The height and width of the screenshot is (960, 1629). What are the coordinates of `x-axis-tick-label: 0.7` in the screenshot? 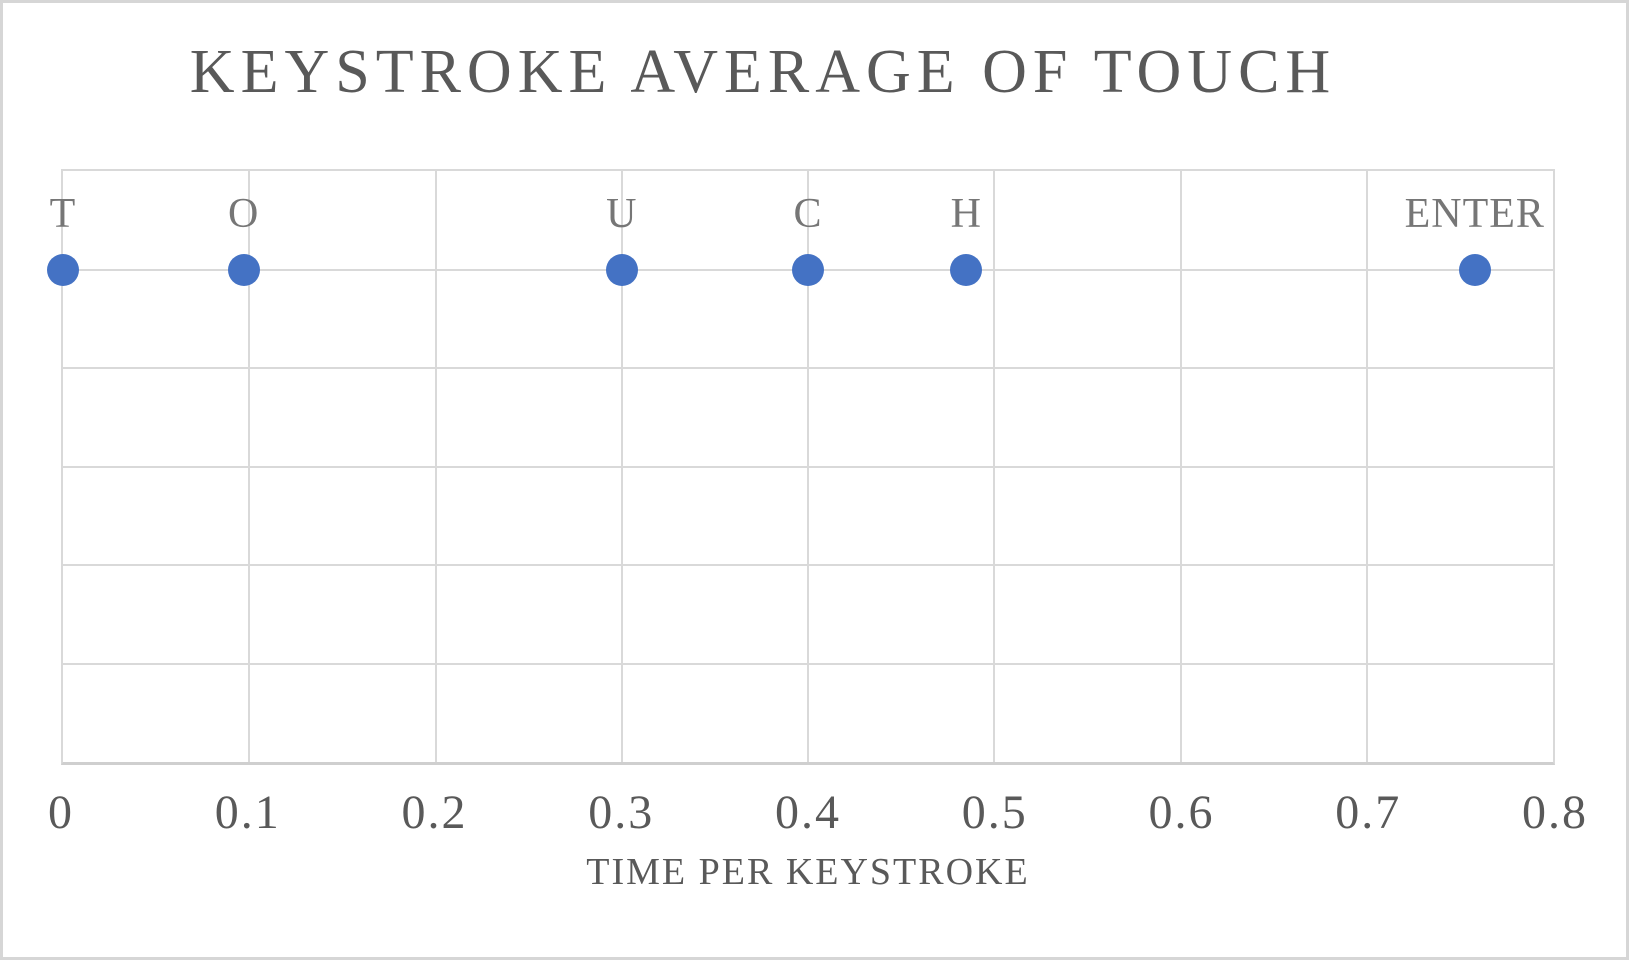 It's located at (1368, 812).